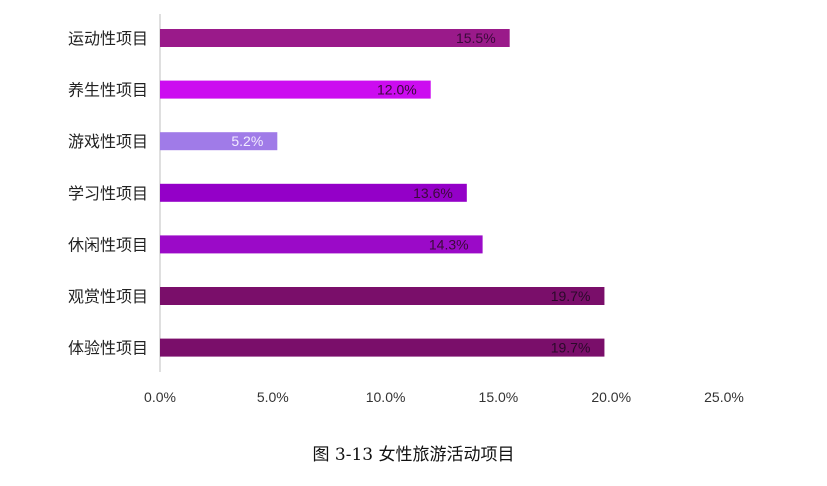 This screenshot has height=486, width=827. What do you see at coordinates (476, 38) in the screenshot?
I see `data-label-1: 15.5%` at bounding box center [476, 38].